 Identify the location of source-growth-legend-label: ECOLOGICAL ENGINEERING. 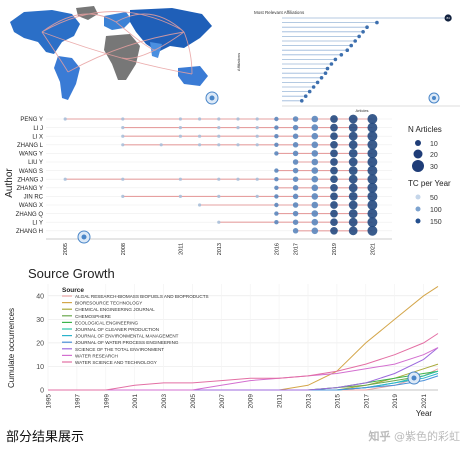
(107, 322).